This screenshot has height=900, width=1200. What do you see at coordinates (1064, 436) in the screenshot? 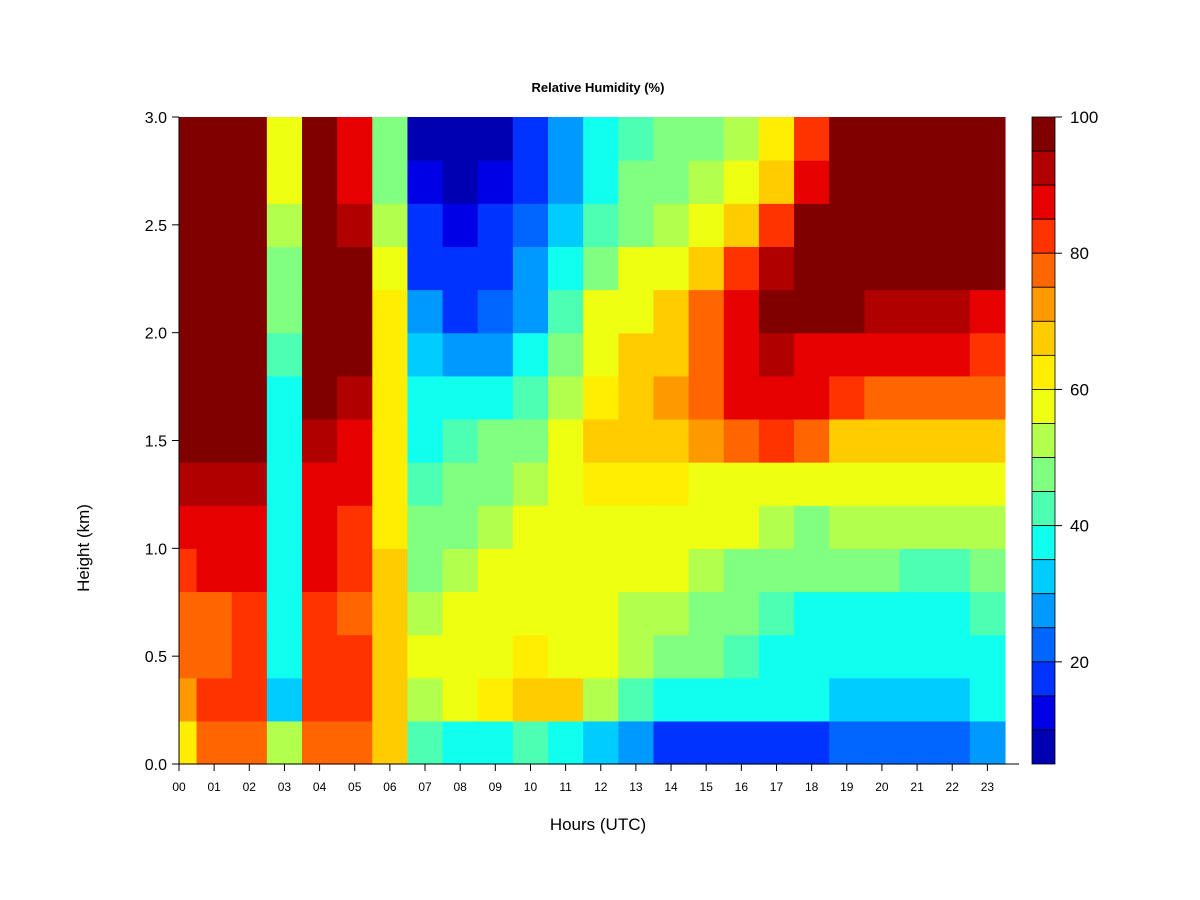
I see `colorbar: 20 40 60 80 100` at bounding box center [1064, 436].